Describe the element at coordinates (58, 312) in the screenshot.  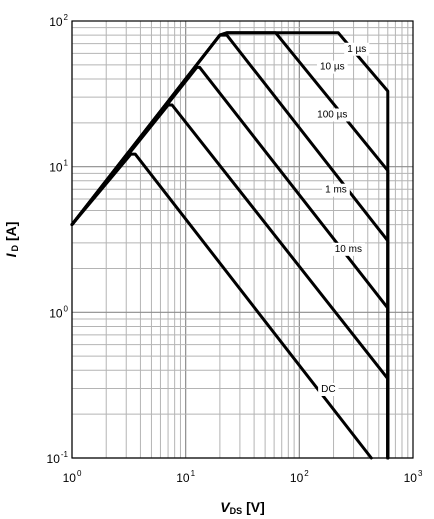
I see `y-tick-label: 10⁰` at that location.